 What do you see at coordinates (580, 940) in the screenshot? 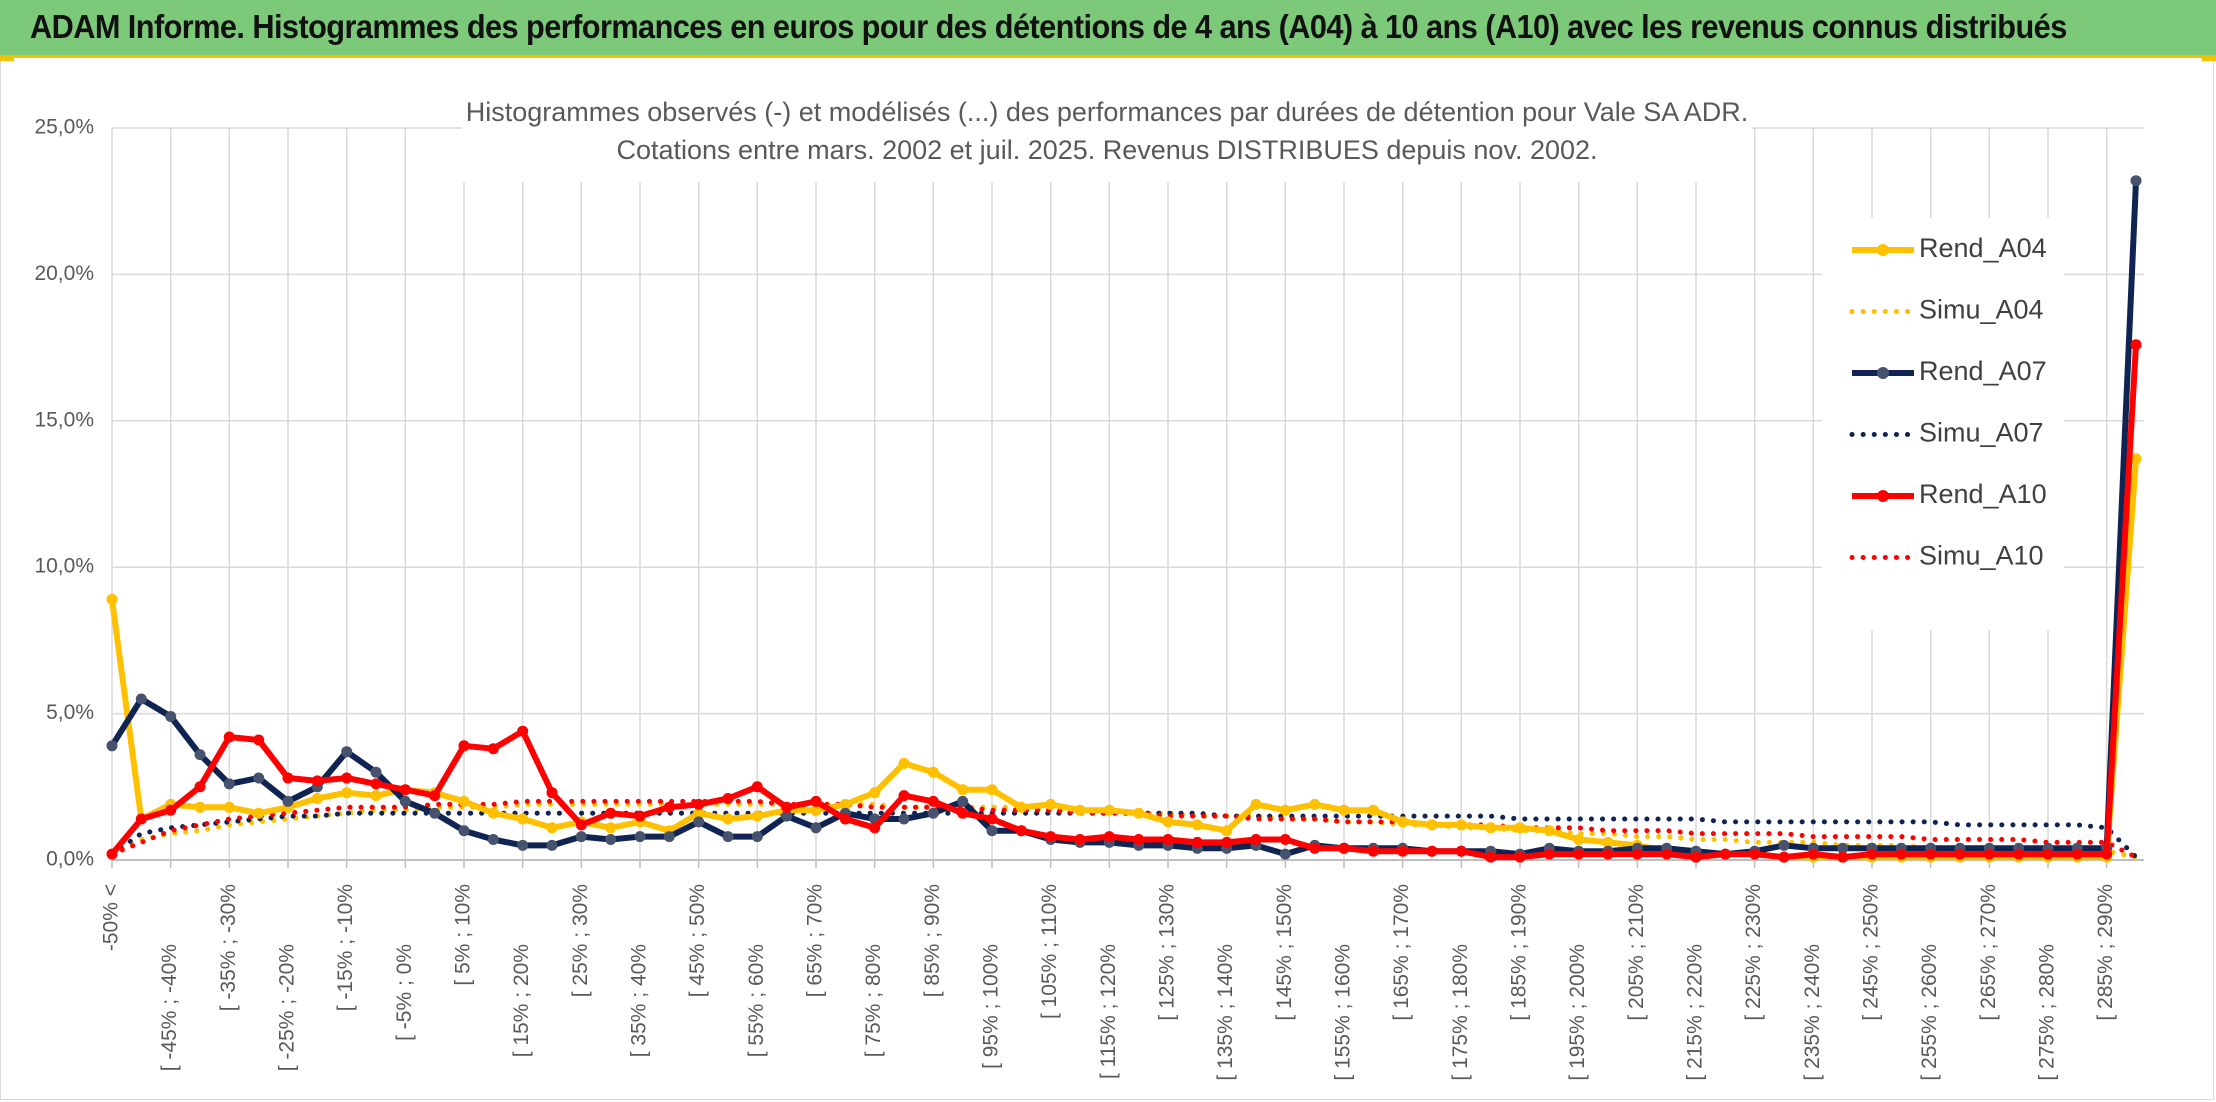
I see `x-tick-label: [ 25% ; 30%` at bounding box center [580, 940].